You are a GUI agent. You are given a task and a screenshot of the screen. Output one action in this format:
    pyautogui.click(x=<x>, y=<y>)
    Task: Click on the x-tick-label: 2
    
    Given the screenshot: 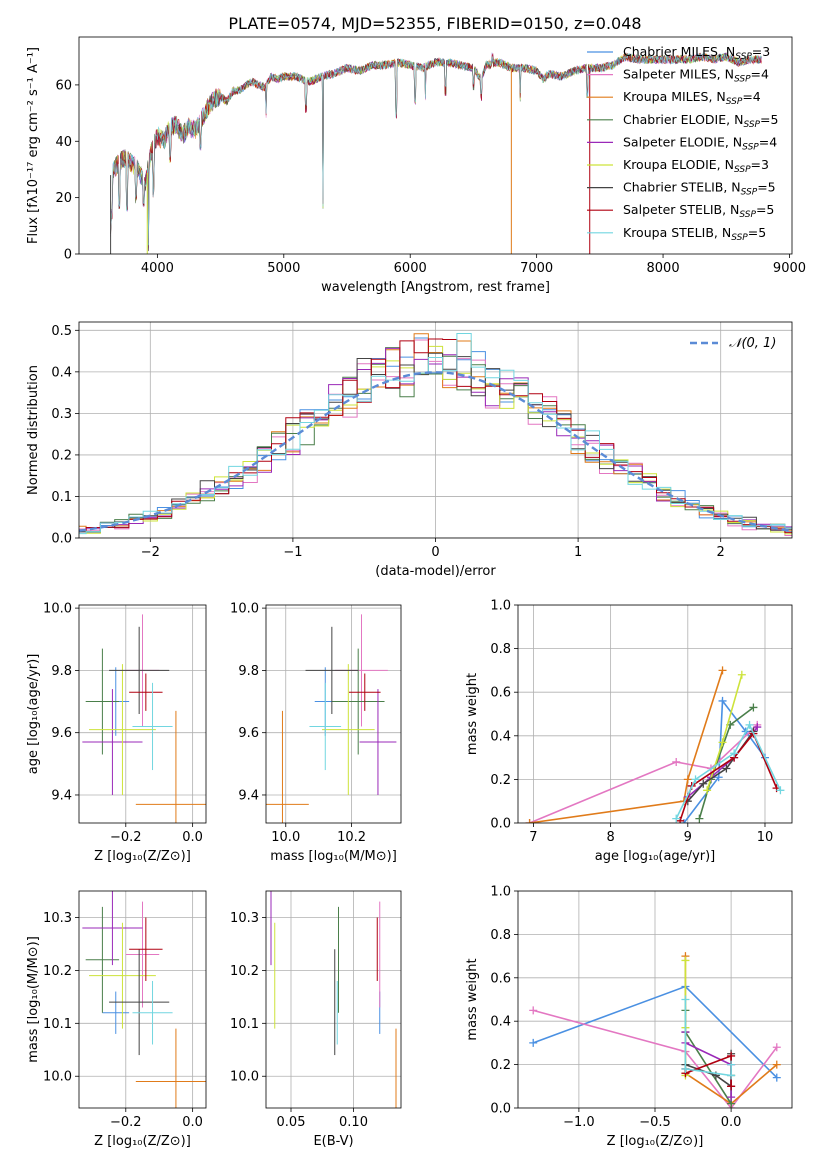 What is the action you would take?
    pyautogui.click(x=721, y=552)
    